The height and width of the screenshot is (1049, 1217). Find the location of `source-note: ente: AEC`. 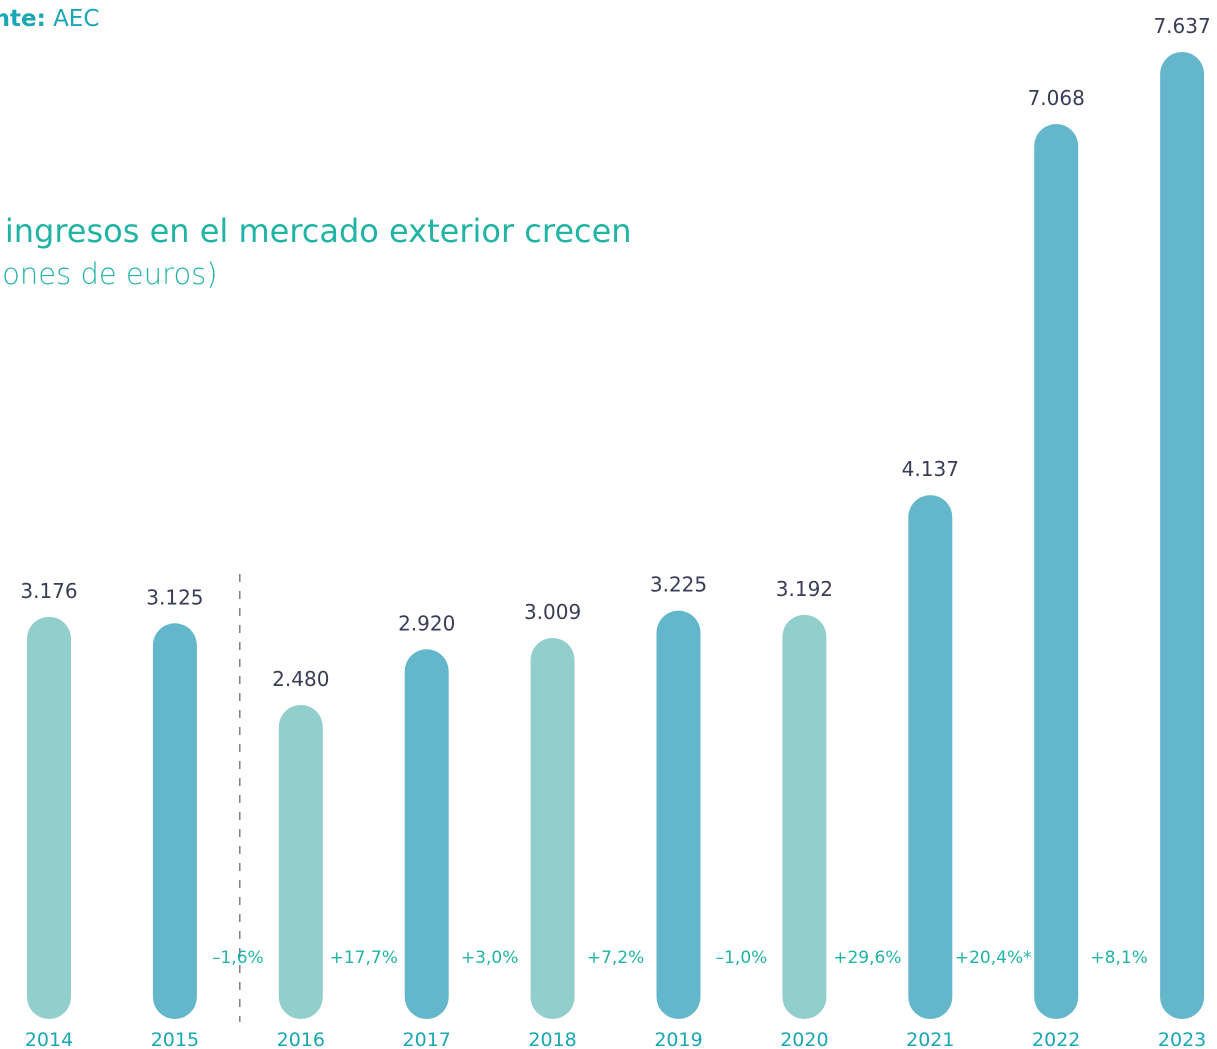

source-note: ente: AEC is located at coordinates (49, 19).